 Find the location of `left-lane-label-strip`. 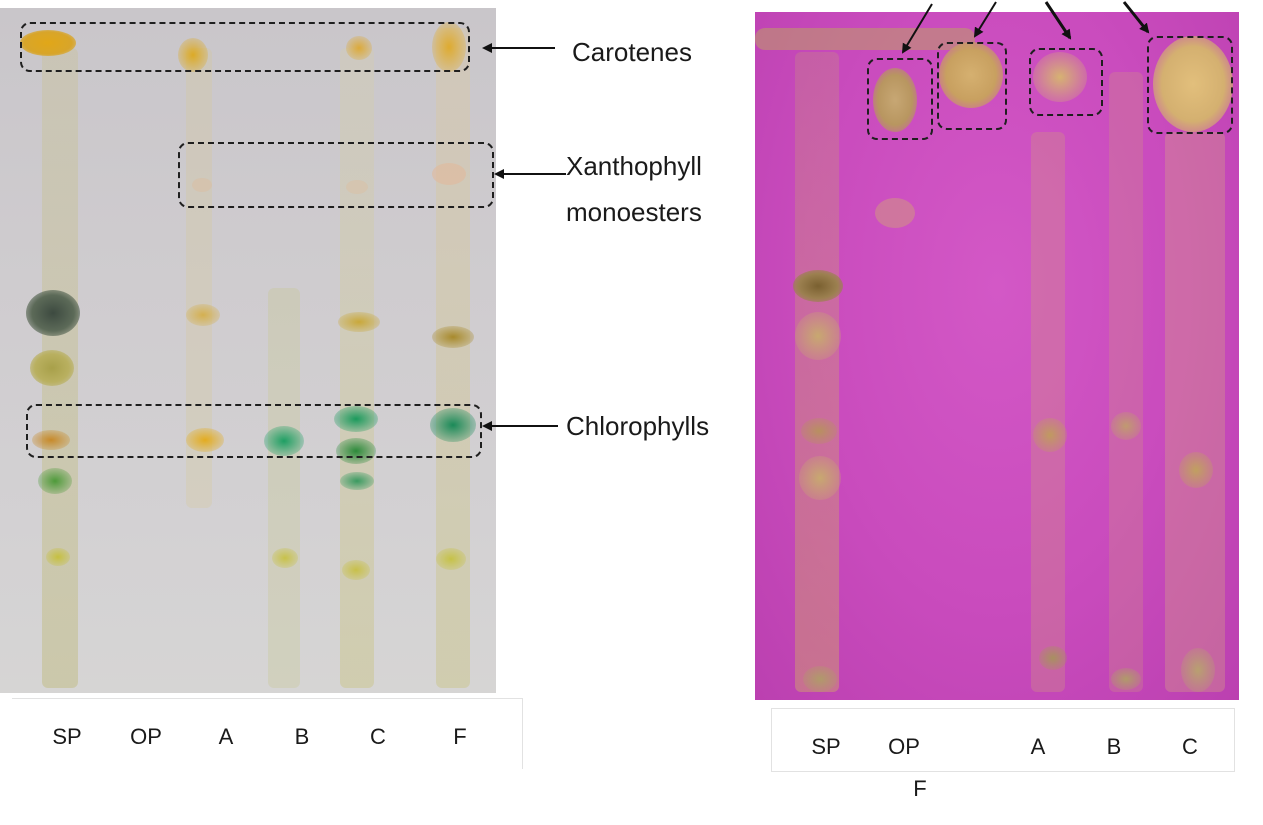

left-lane-label-strip is located at coordinates (267, 733).